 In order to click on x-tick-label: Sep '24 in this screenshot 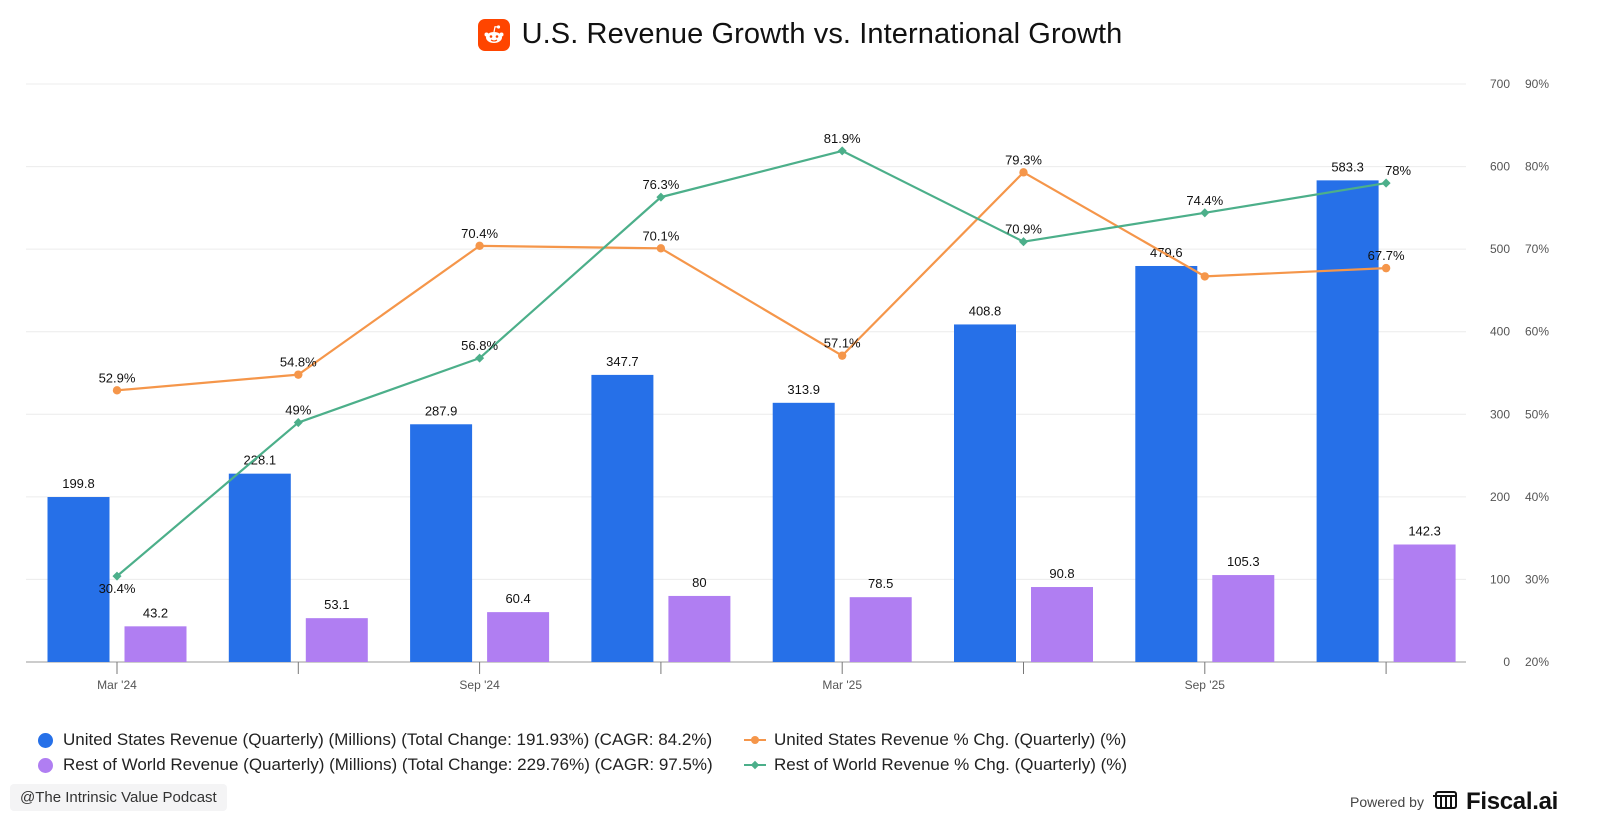, I will do `click(479, 685)`.